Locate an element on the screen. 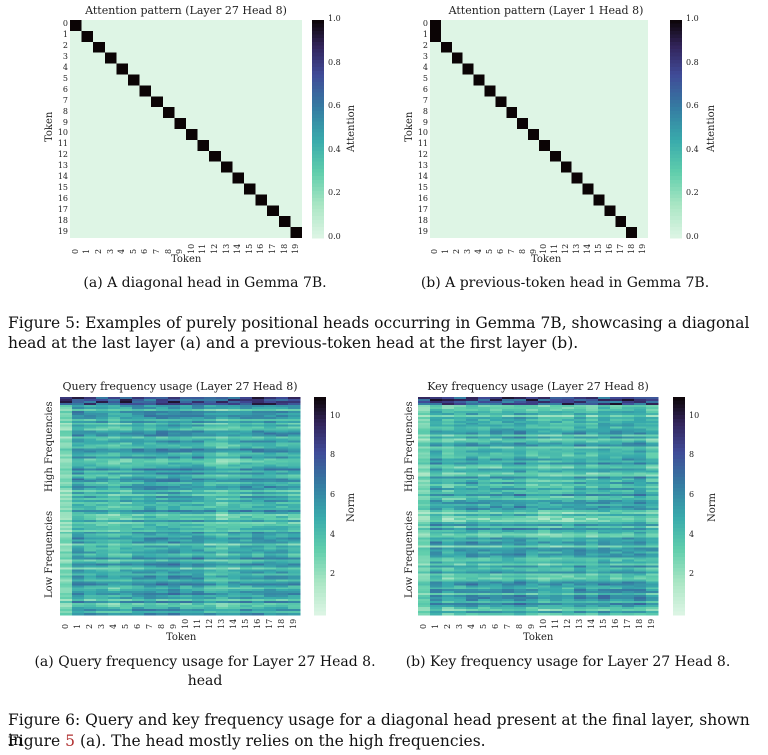  fig5-ref-link: 5 is located at coordinates (70, 741).